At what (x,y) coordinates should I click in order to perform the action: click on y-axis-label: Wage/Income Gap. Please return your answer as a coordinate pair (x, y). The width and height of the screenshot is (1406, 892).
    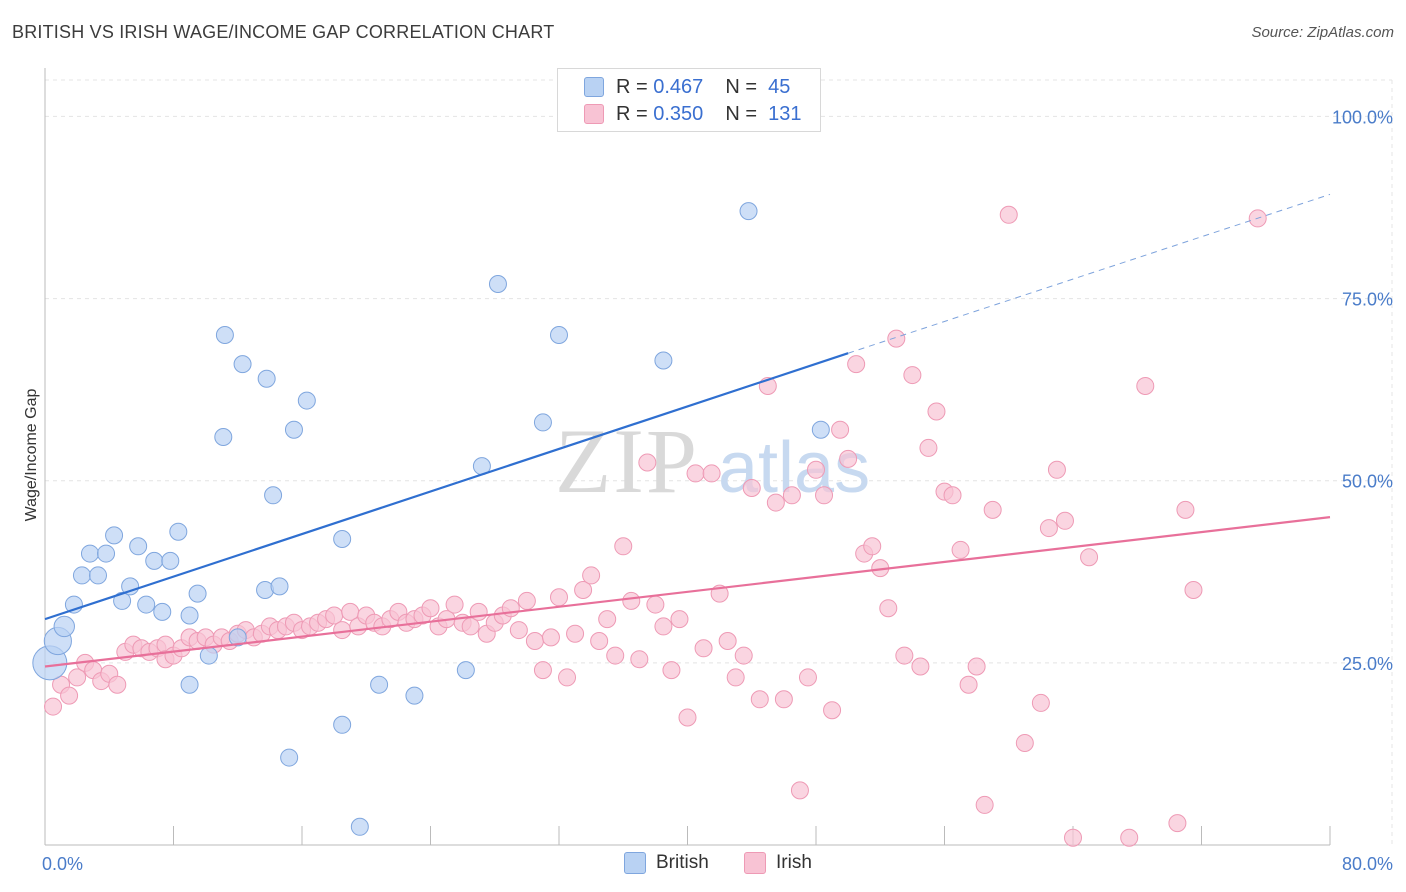
    Looking at the image, I should click on (31, 455).